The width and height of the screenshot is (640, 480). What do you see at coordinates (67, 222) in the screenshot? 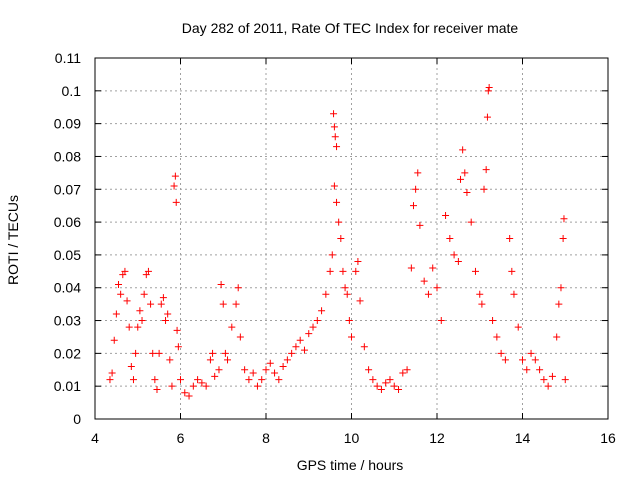
I see `y-tick-label: 0.06` at bounding box center [67, 222].